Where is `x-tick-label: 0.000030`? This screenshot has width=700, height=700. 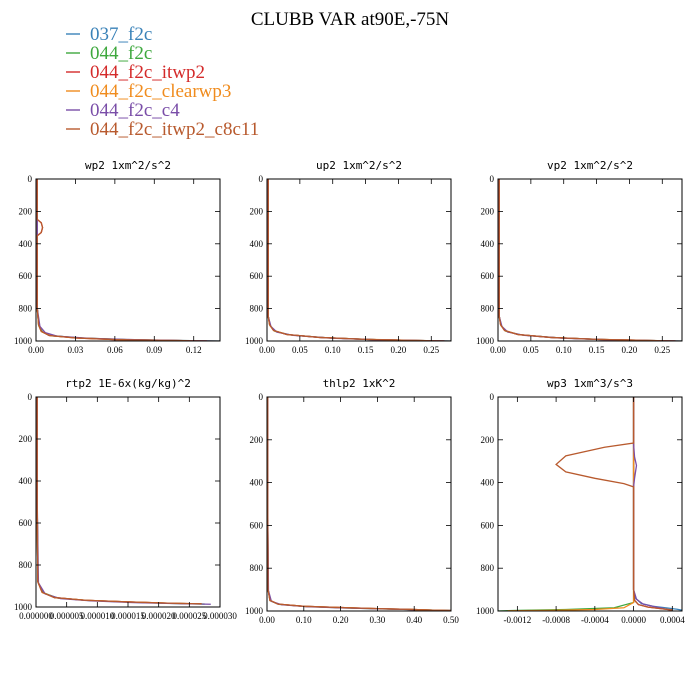 x-tick-label: 0.000030 is located at coordinates (220, 616).